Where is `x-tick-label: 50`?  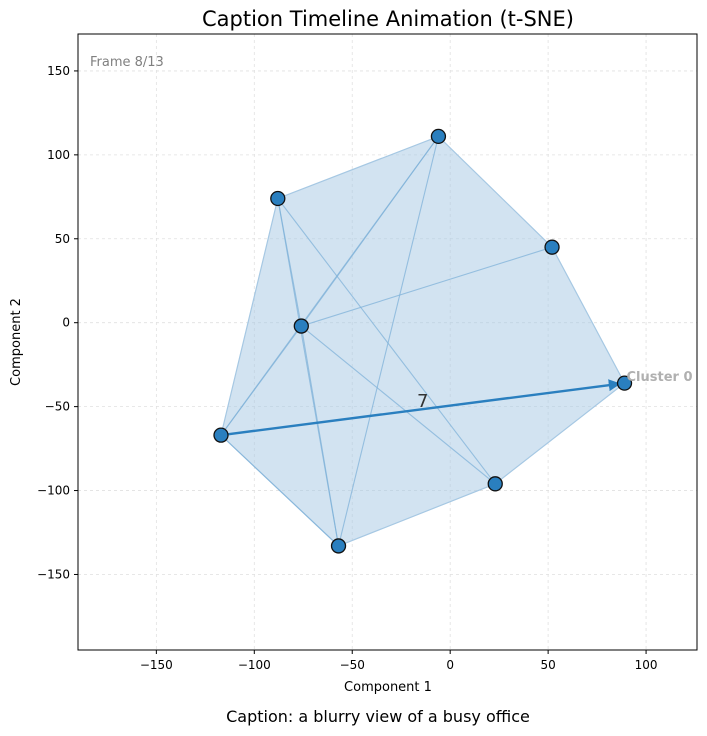 x-tick-label: 50 is located at coordinates (547, 665).